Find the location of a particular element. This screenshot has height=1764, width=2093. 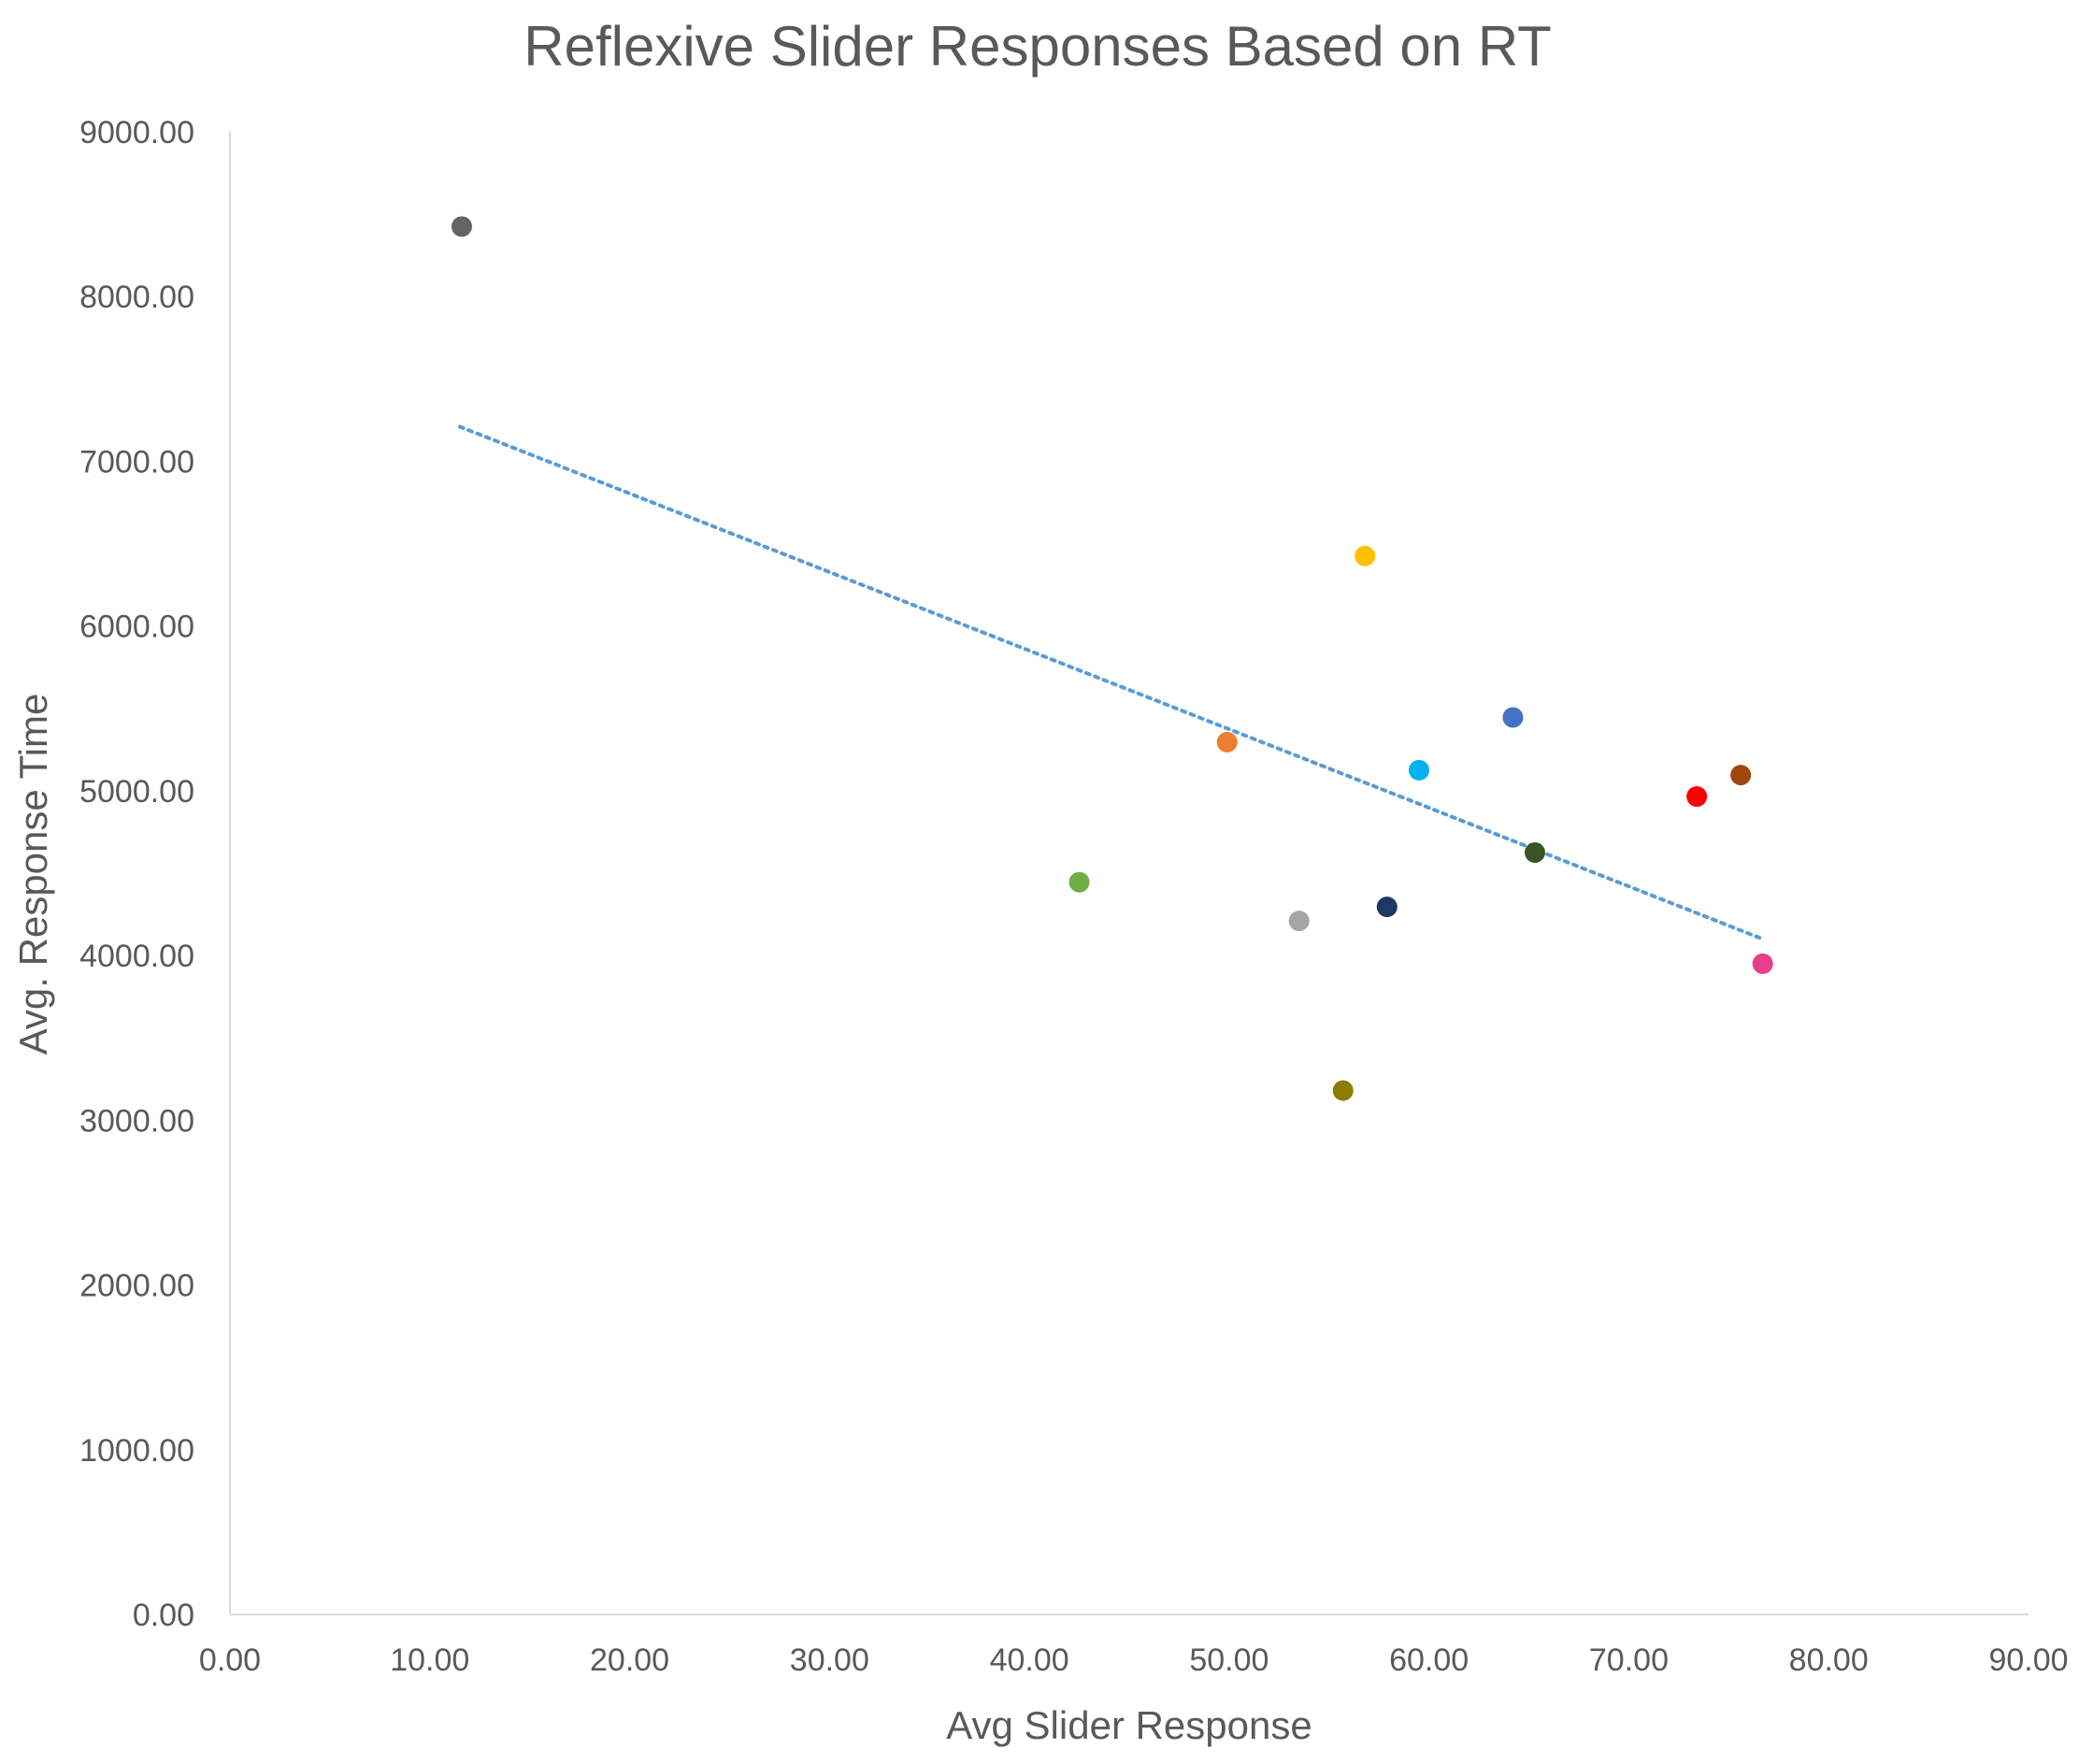

y-tick-label: 6000.00 is located at coordinates (136, 627).